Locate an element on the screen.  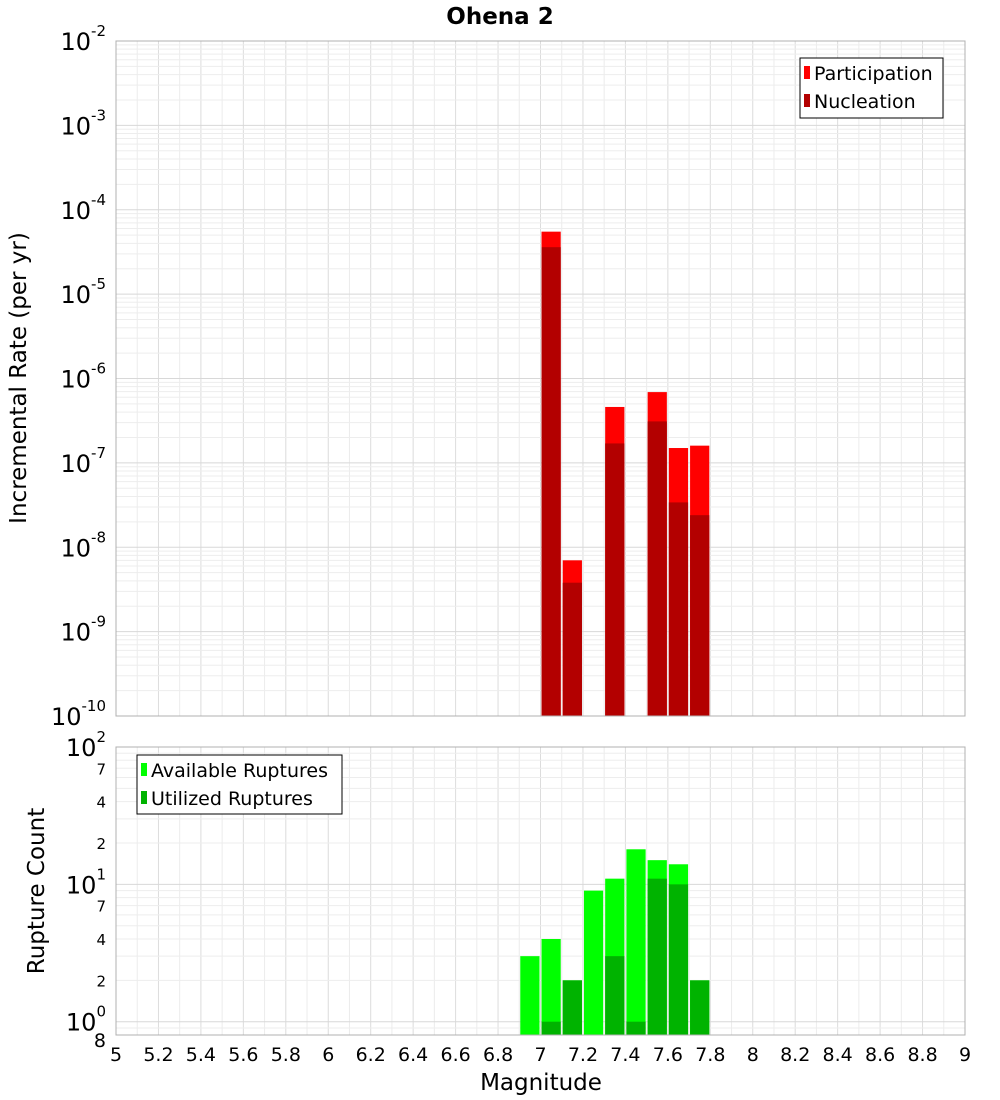
x-tick-label: 7.6 is located at coordinates (668, 1055).